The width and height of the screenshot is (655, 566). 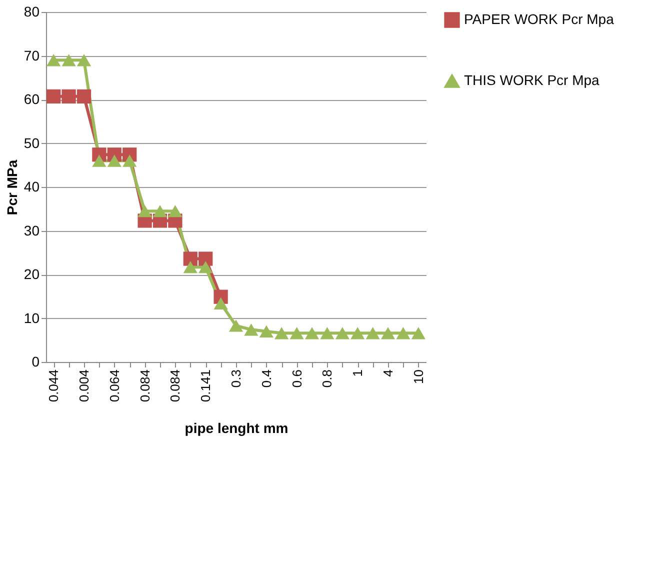 I want to click on y-tick-label: 10, so click(x=32, y=318).